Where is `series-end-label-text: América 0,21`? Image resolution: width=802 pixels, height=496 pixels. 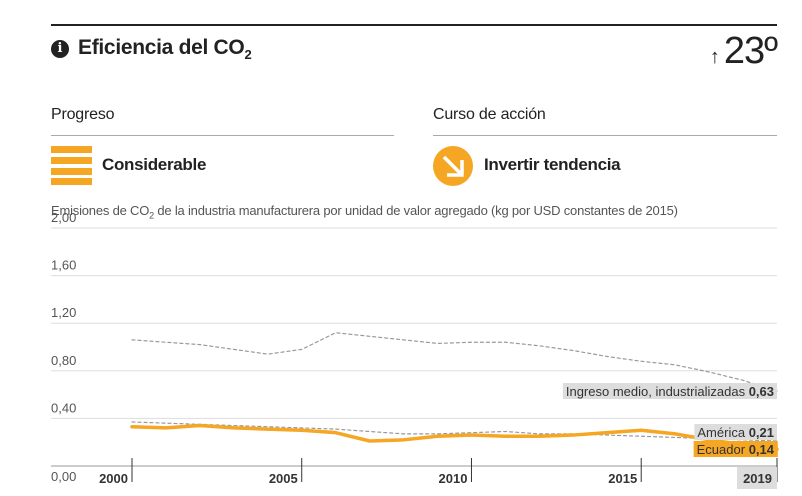
series-end-label-text: América 0,21 is located at coordinates (735, 432).